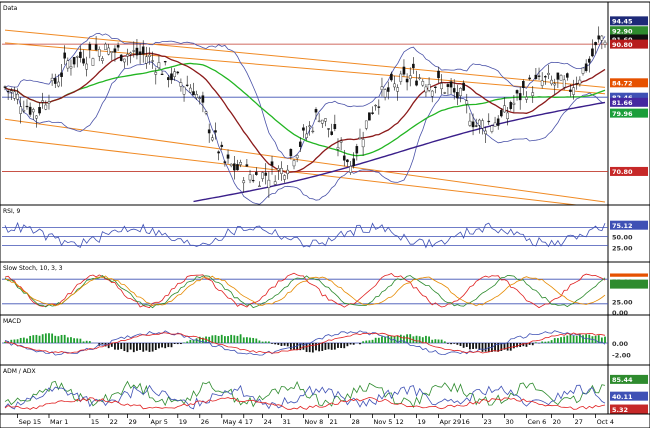 This screenshot has height=432, width=650. I want to click on x-tick-label: Oct 4, so click(605, 422).